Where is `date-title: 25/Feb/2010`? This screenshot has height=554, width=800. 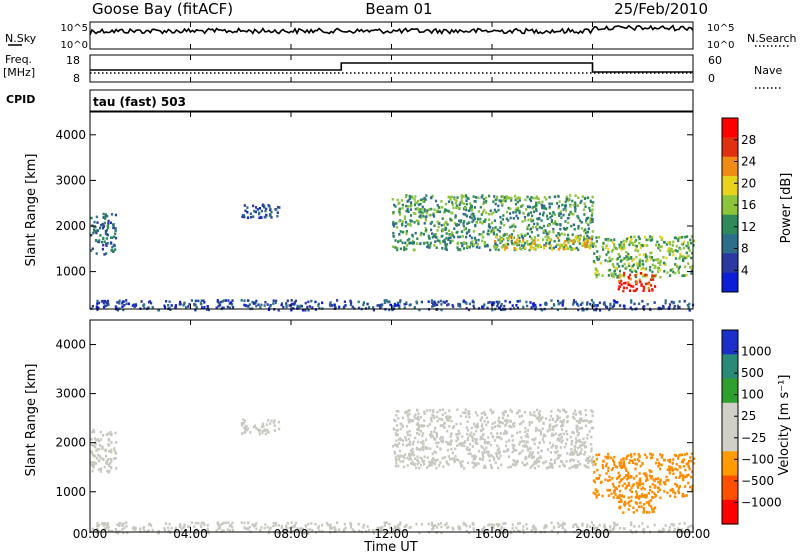 date-title: 25/Feb/2010 is located at coordinates (661, 9).